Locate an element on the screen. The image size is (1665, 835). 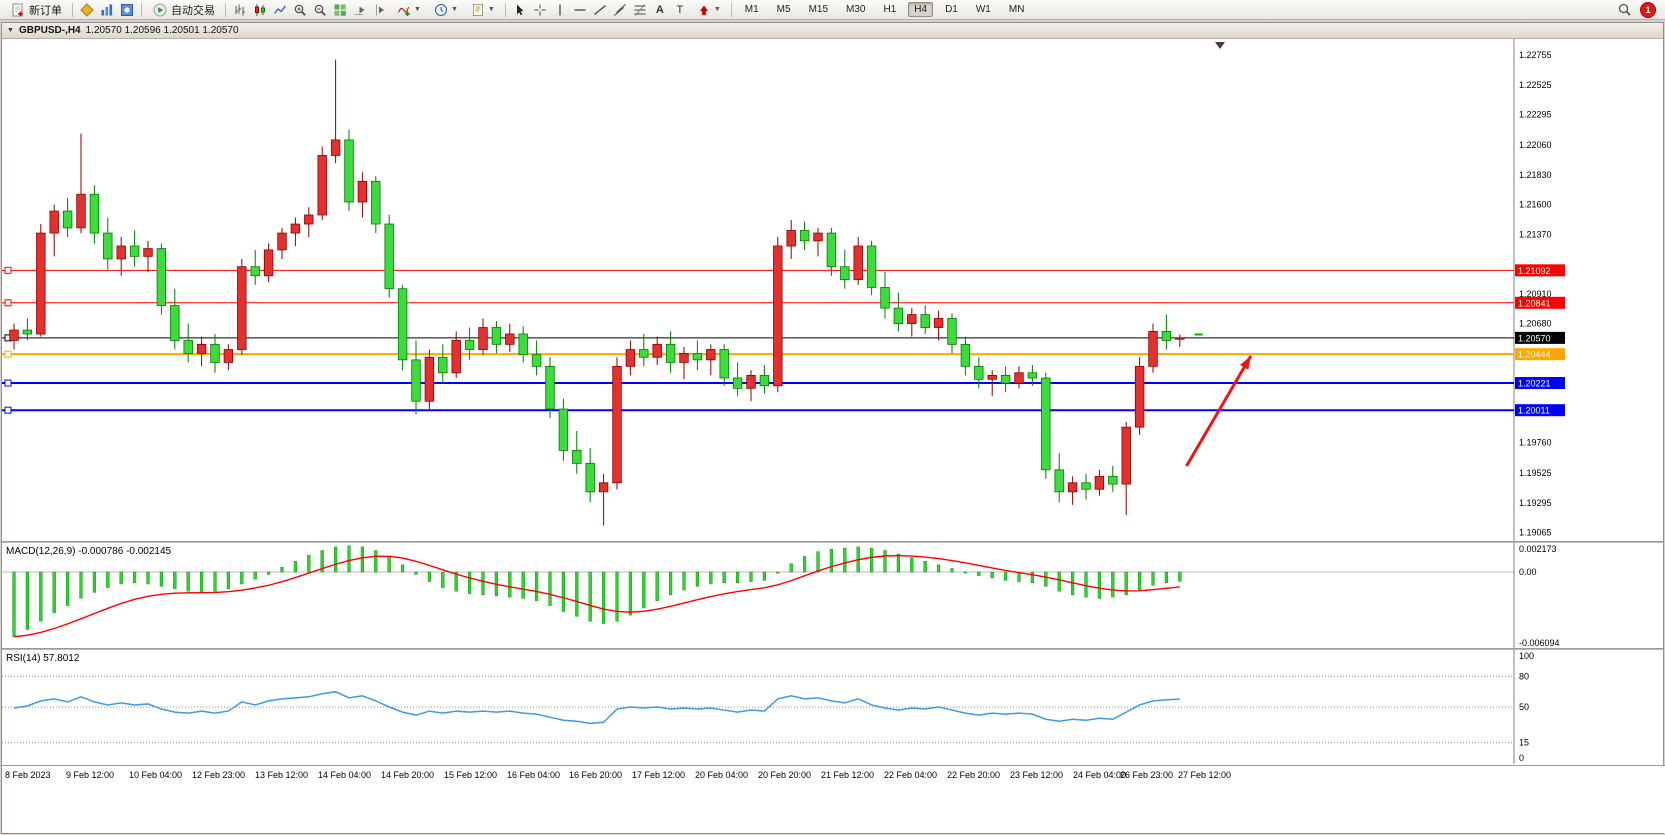
text-icon: A is located at coordinates (659, 9).